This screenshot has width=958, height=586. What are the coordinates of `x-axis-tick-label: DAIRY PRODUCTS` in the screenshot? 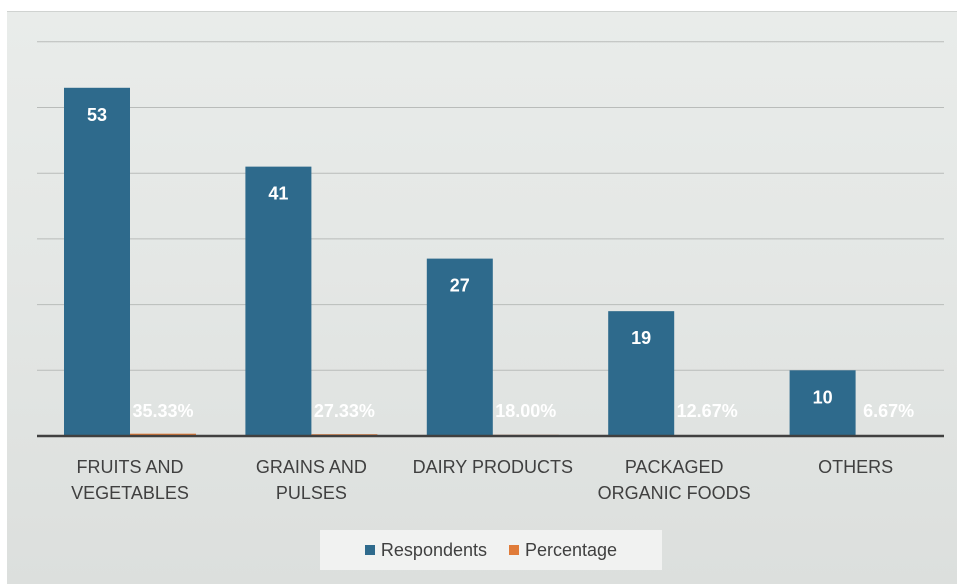 It's located at (492, 467).